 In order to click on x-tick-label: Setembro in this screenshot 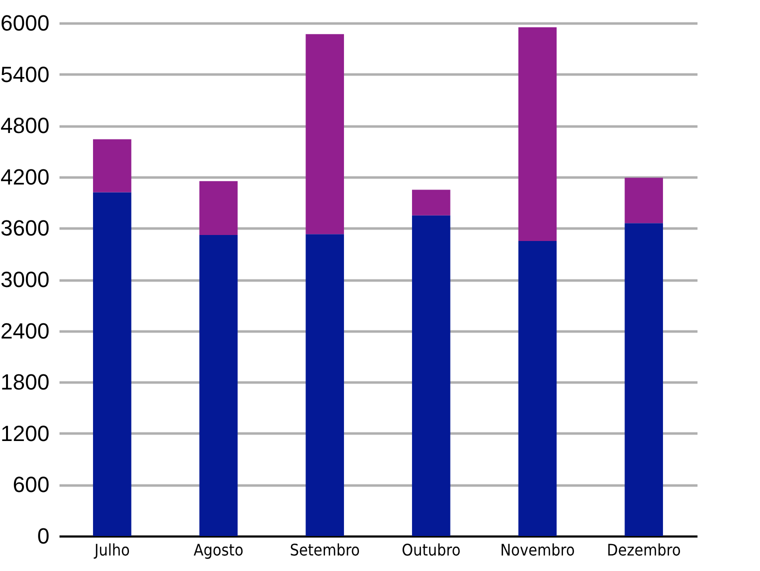, I will do `click(325, 550)`.